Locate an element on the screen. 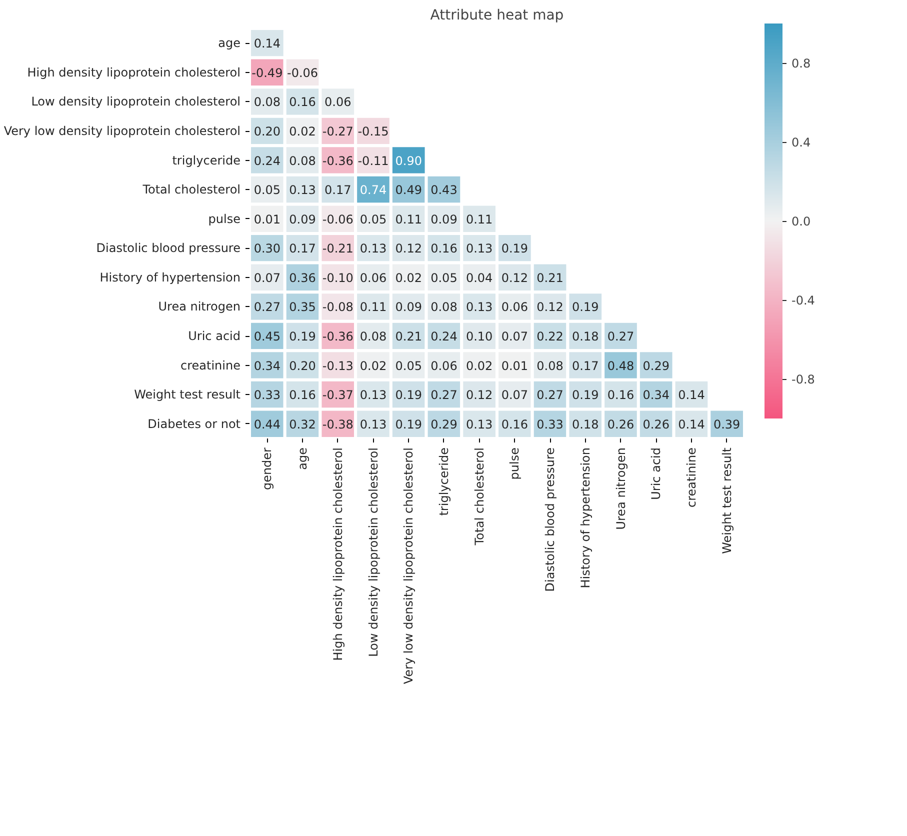  y-tick-label: Total cholesterol is located at coordinates (191, 189).